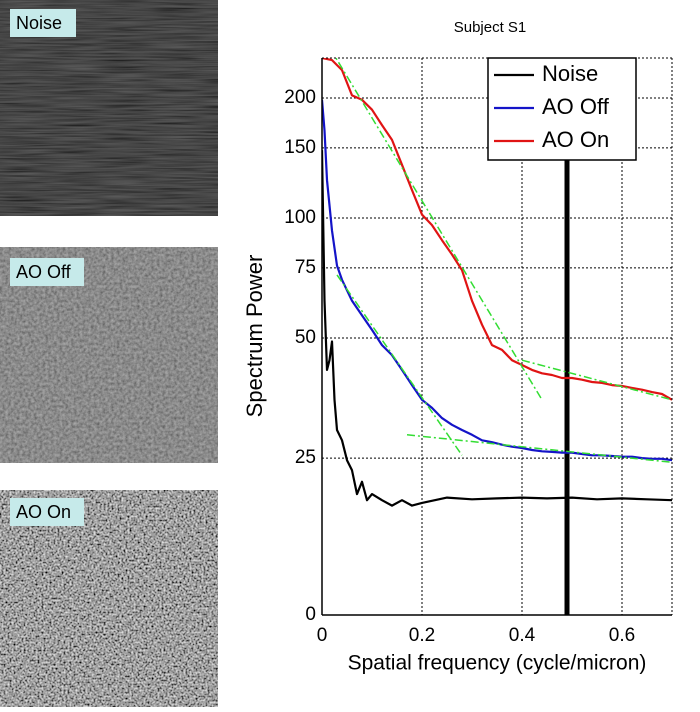 The image size is (700, 712). What do you see at coordinates (305, 337) in the screenshot?
I see `y-tick-label: 50` at bounding box center [305, 337].